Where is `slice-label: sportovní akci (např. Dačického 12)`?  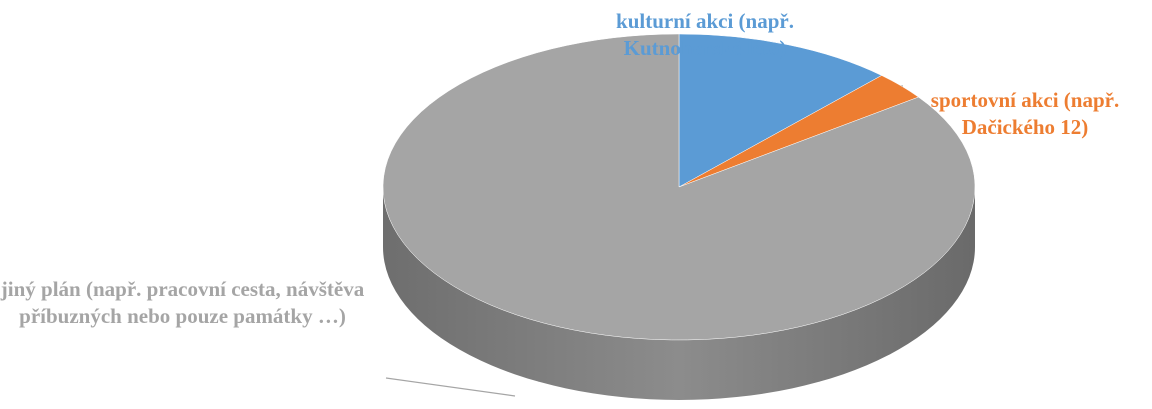
slice-label: sportovní akci (např. Dačického 12) is located at coordinates (1025, 113).